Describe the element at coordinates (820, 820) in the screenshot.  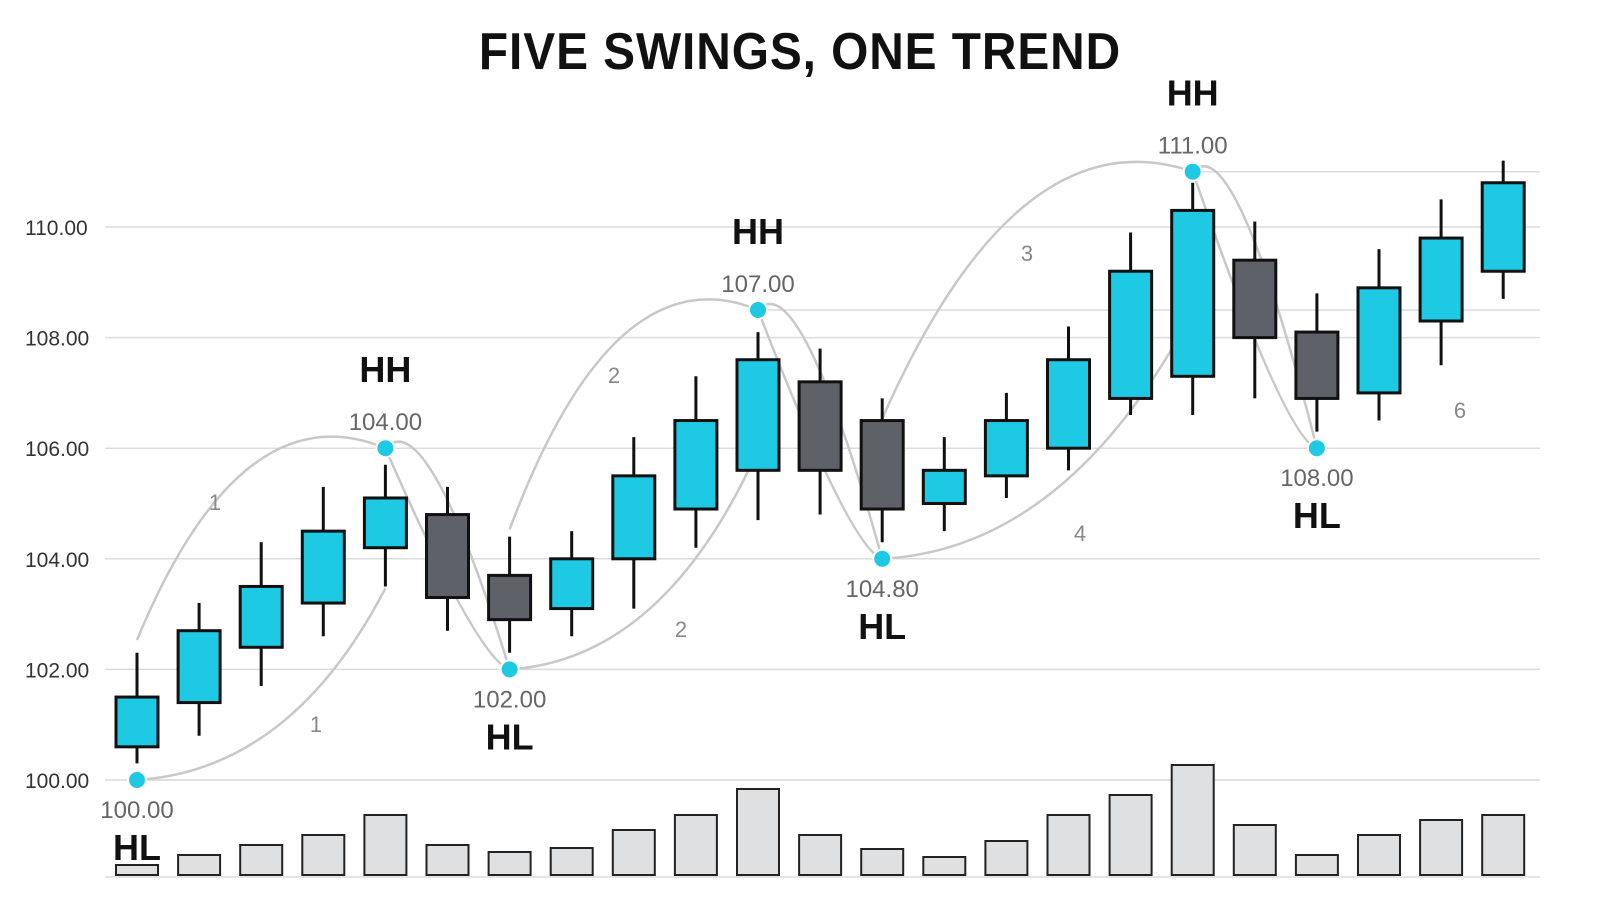
I see `volume-bars` at that location.